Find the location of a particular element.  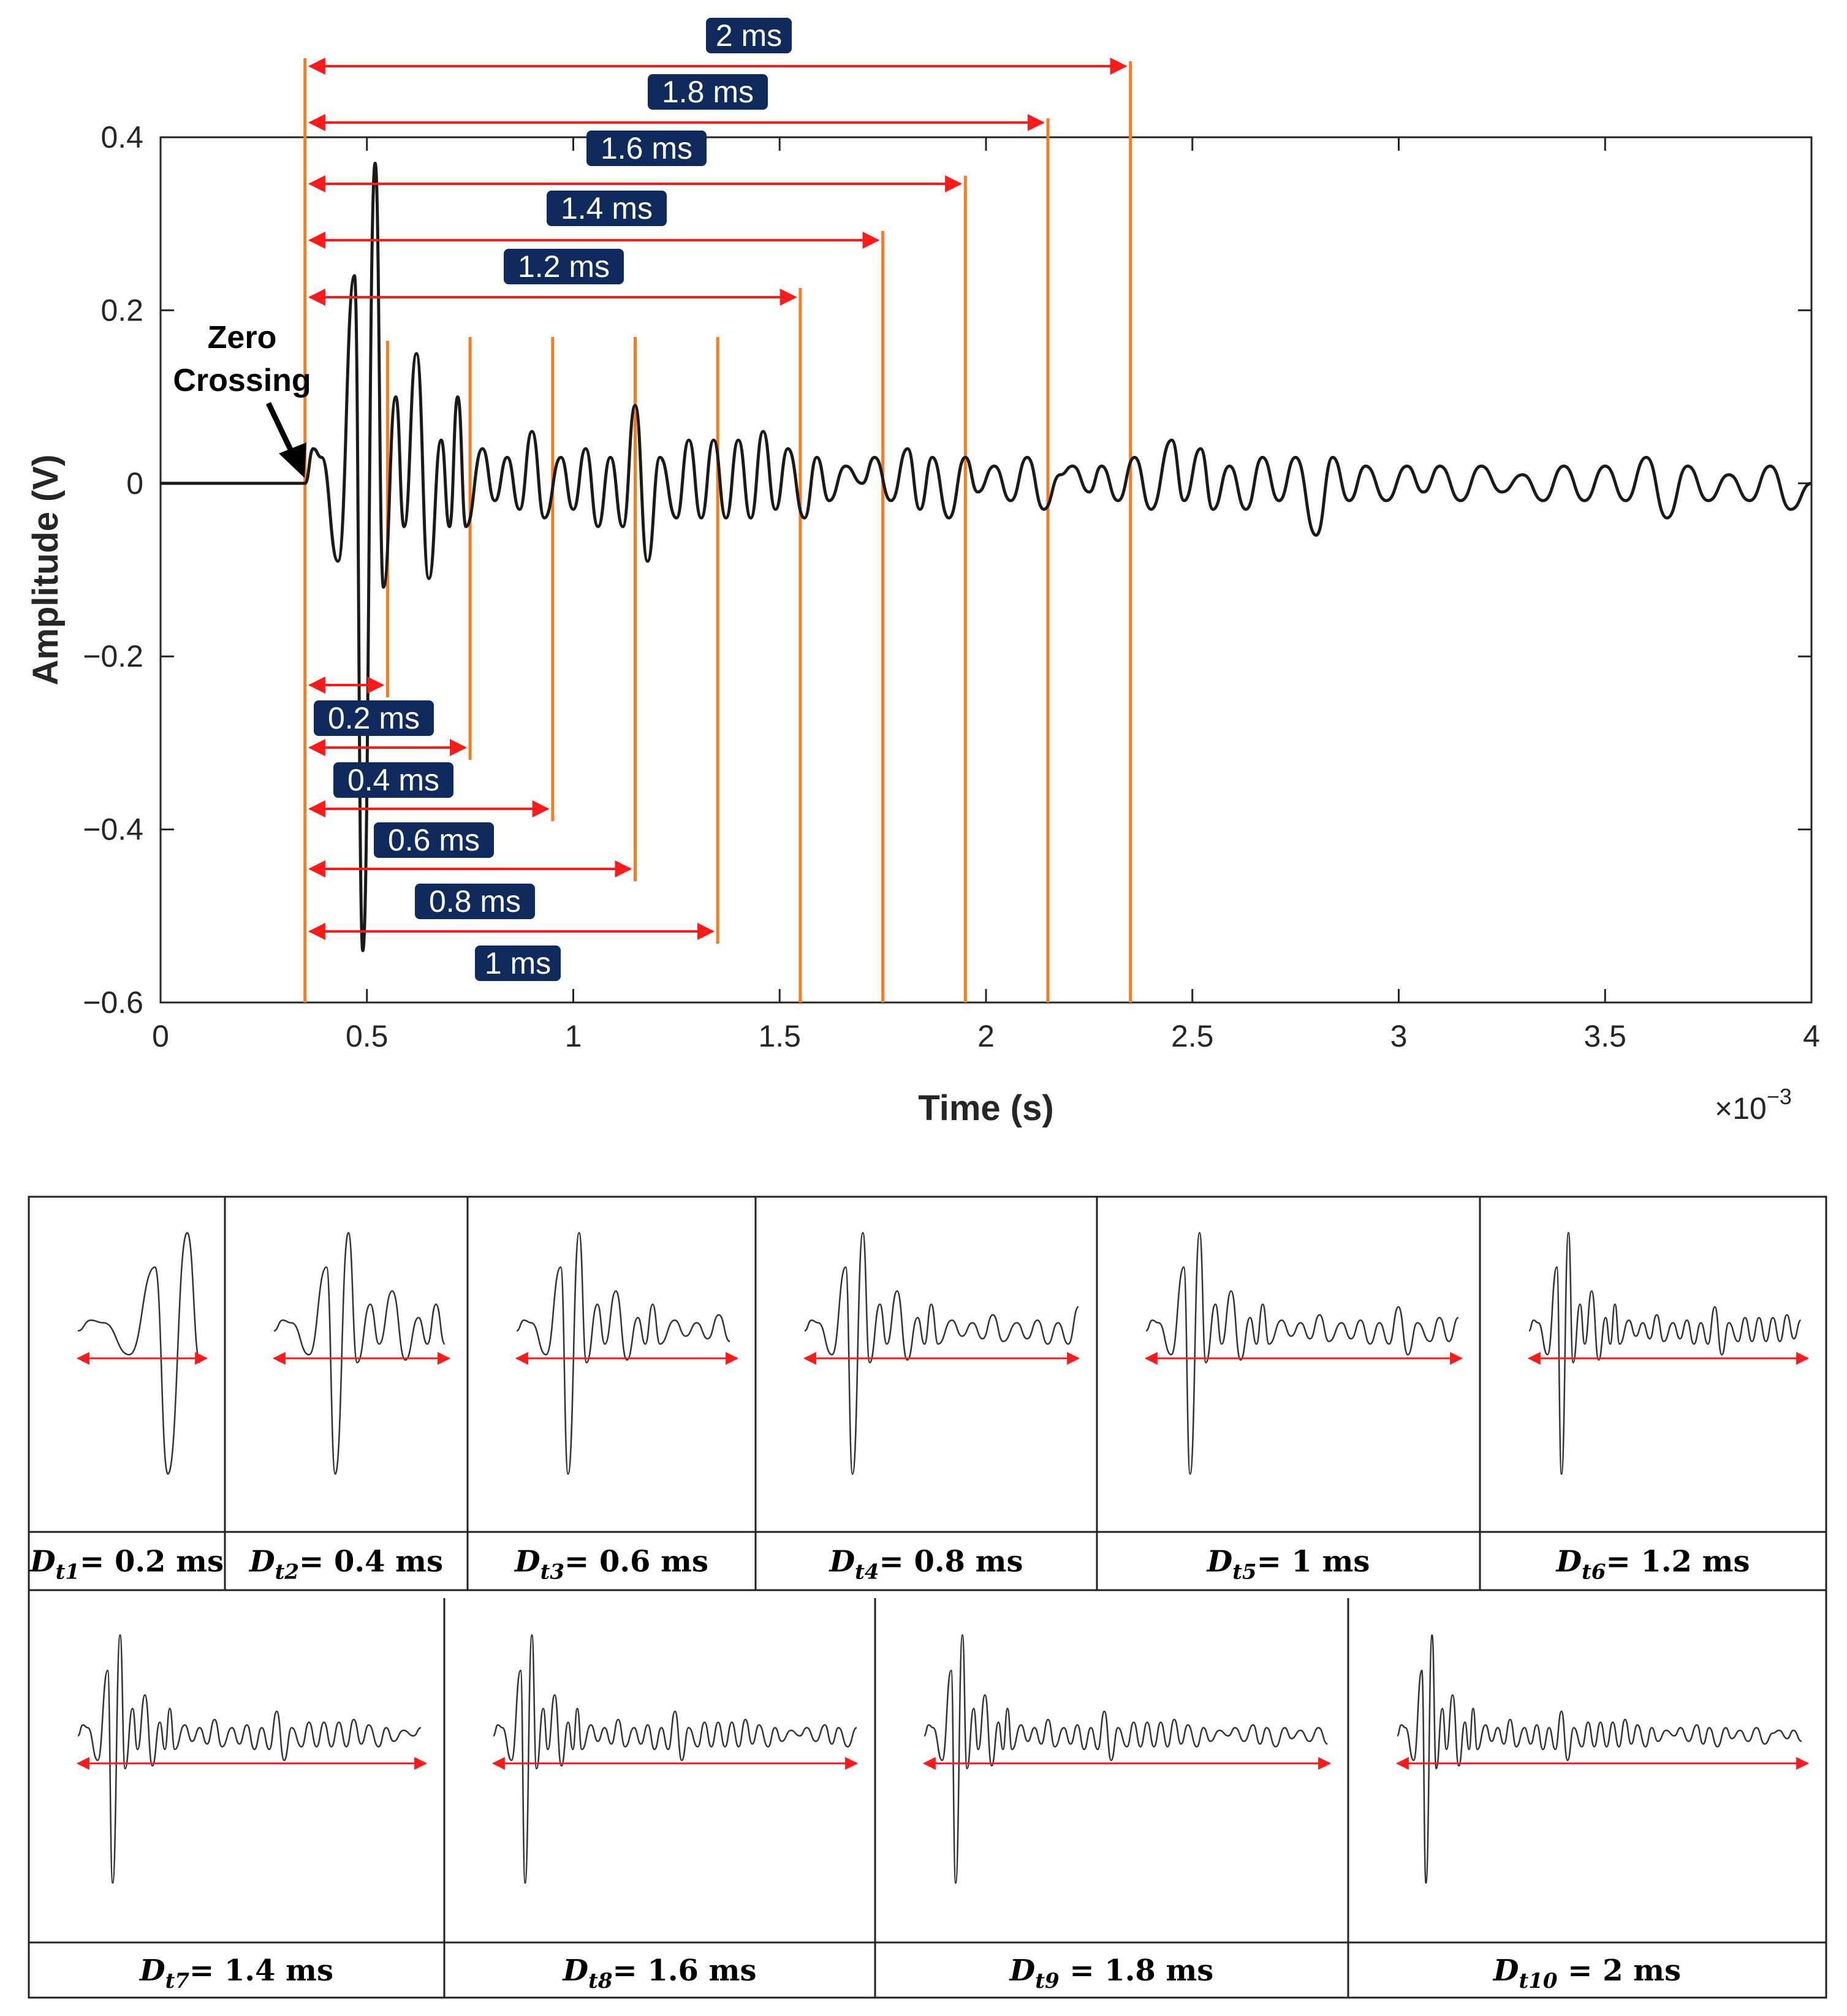

y-tick-label: −0.4 is located at coordinates (113, 830).